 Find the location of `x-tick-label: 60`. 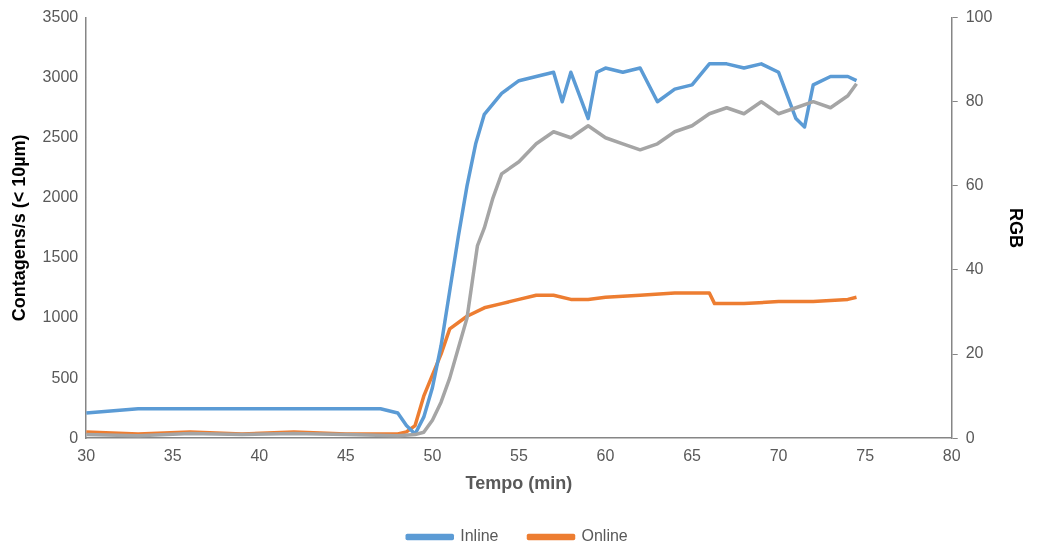

x-tick-label: 60 is located at coordinates (605, 456).